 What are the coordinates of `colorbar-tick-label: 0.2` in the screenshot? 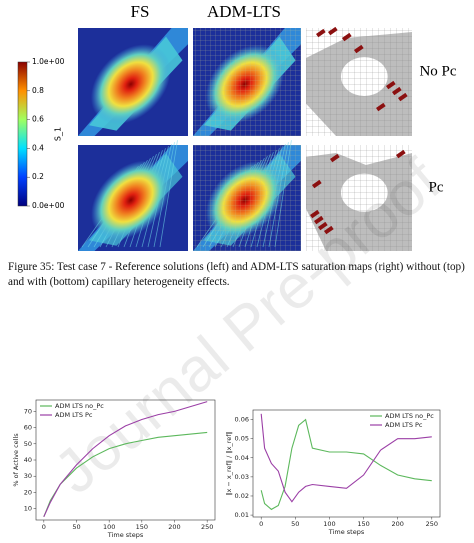 It's located at (38, 176).